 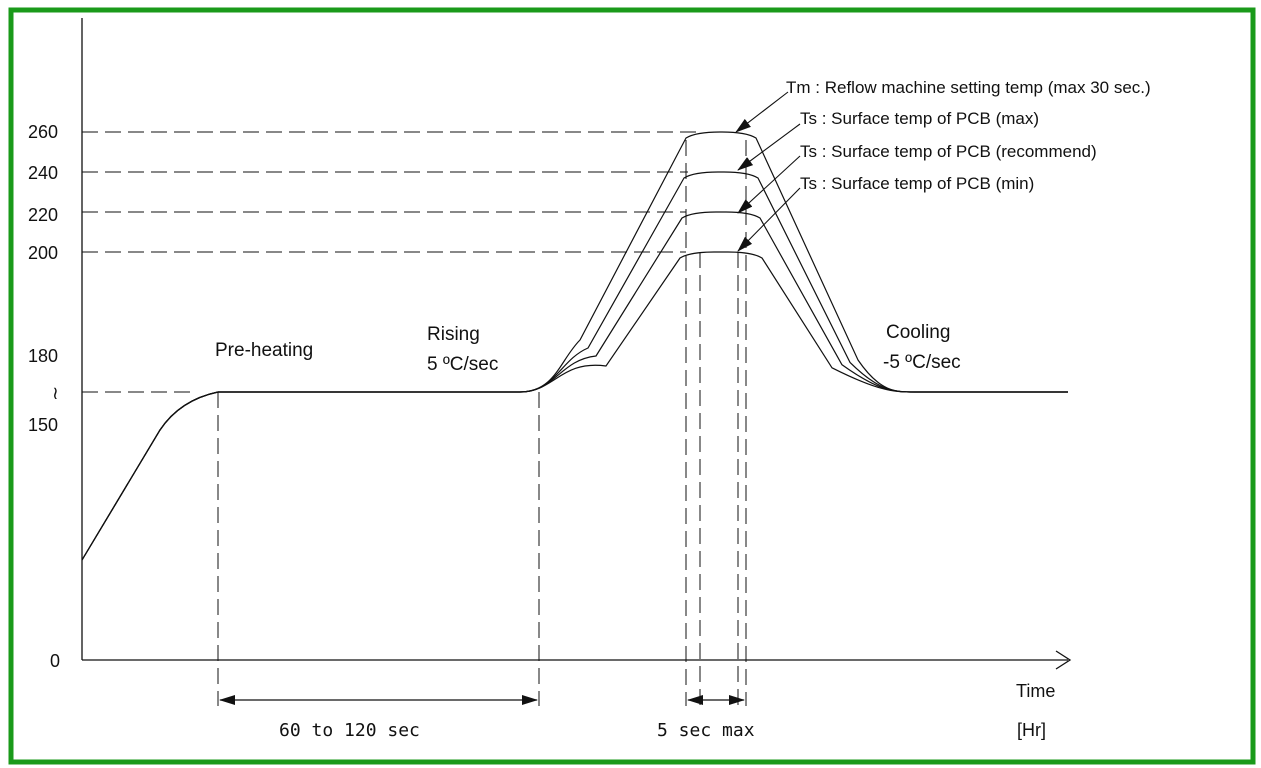 What do you see at coordinates (55, 393) in the screenshot?
I see `y-tick-label: ≀` at bounding box center [55, 393].